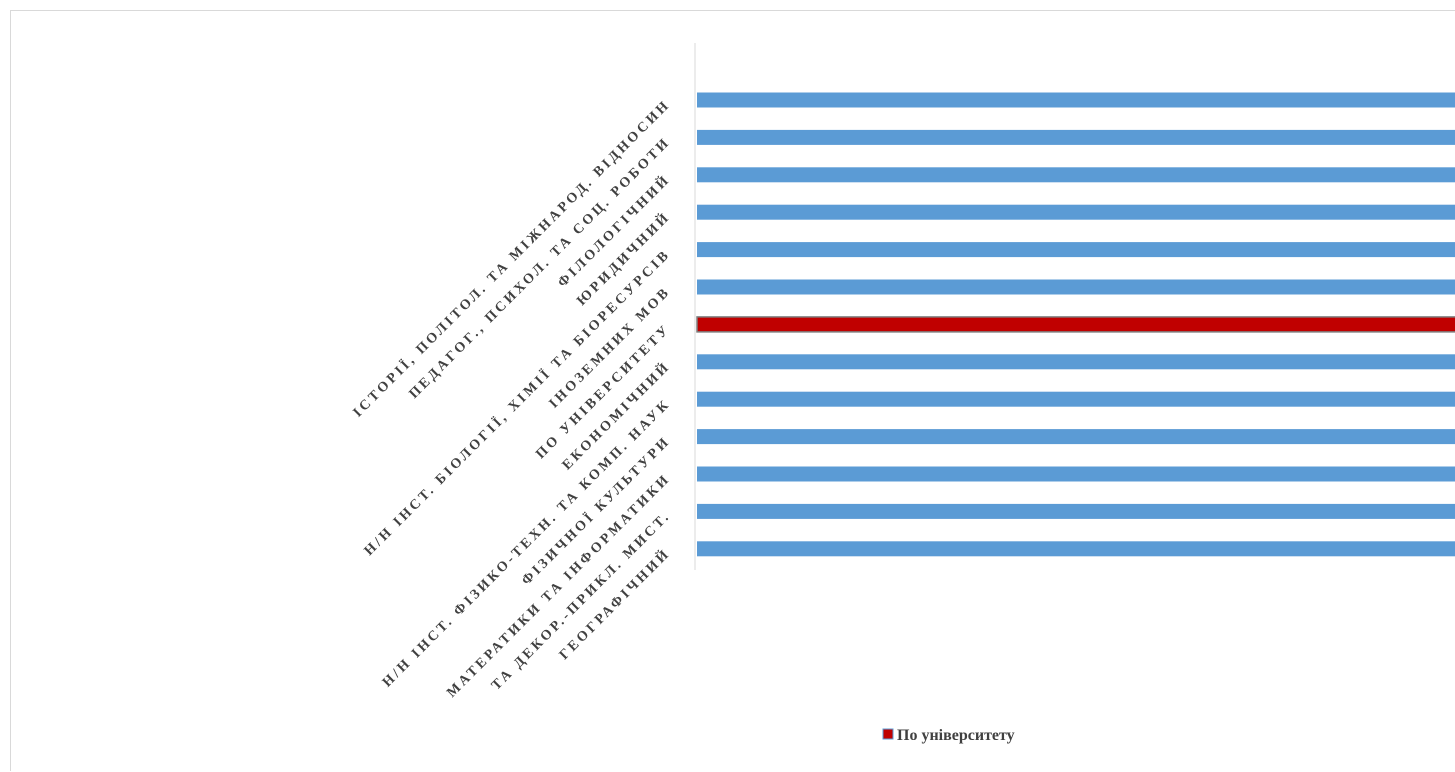 The width and height of the screenshot is (1455, 772). What do you see at coordinates (888, 734) in the screenshot?
I see `legend-swatch` at bounding box center [888, 734].